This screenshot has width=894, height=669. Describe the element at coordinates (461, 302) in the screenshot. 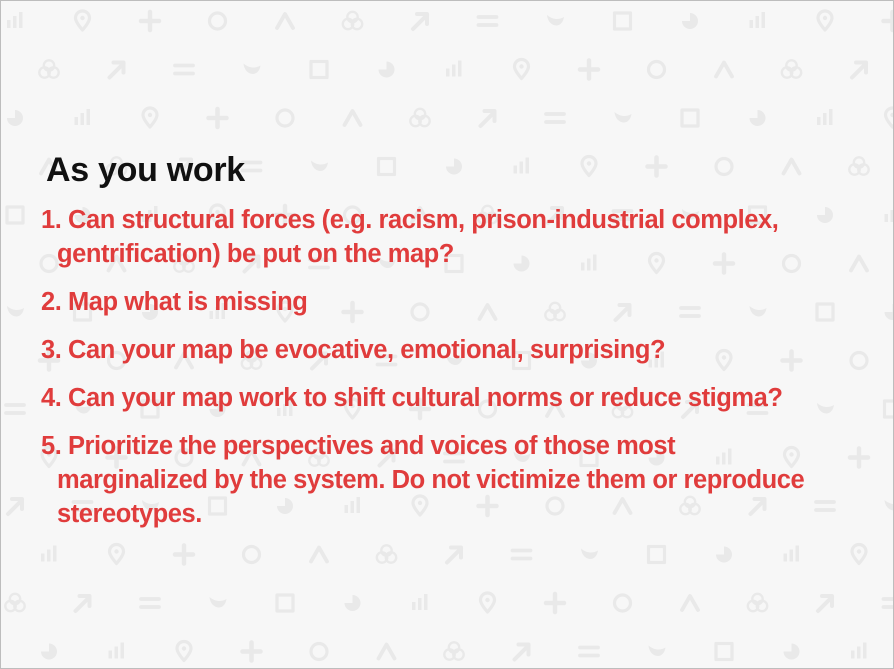

I see `question-item-2: 2. Map what is missing` at that location.